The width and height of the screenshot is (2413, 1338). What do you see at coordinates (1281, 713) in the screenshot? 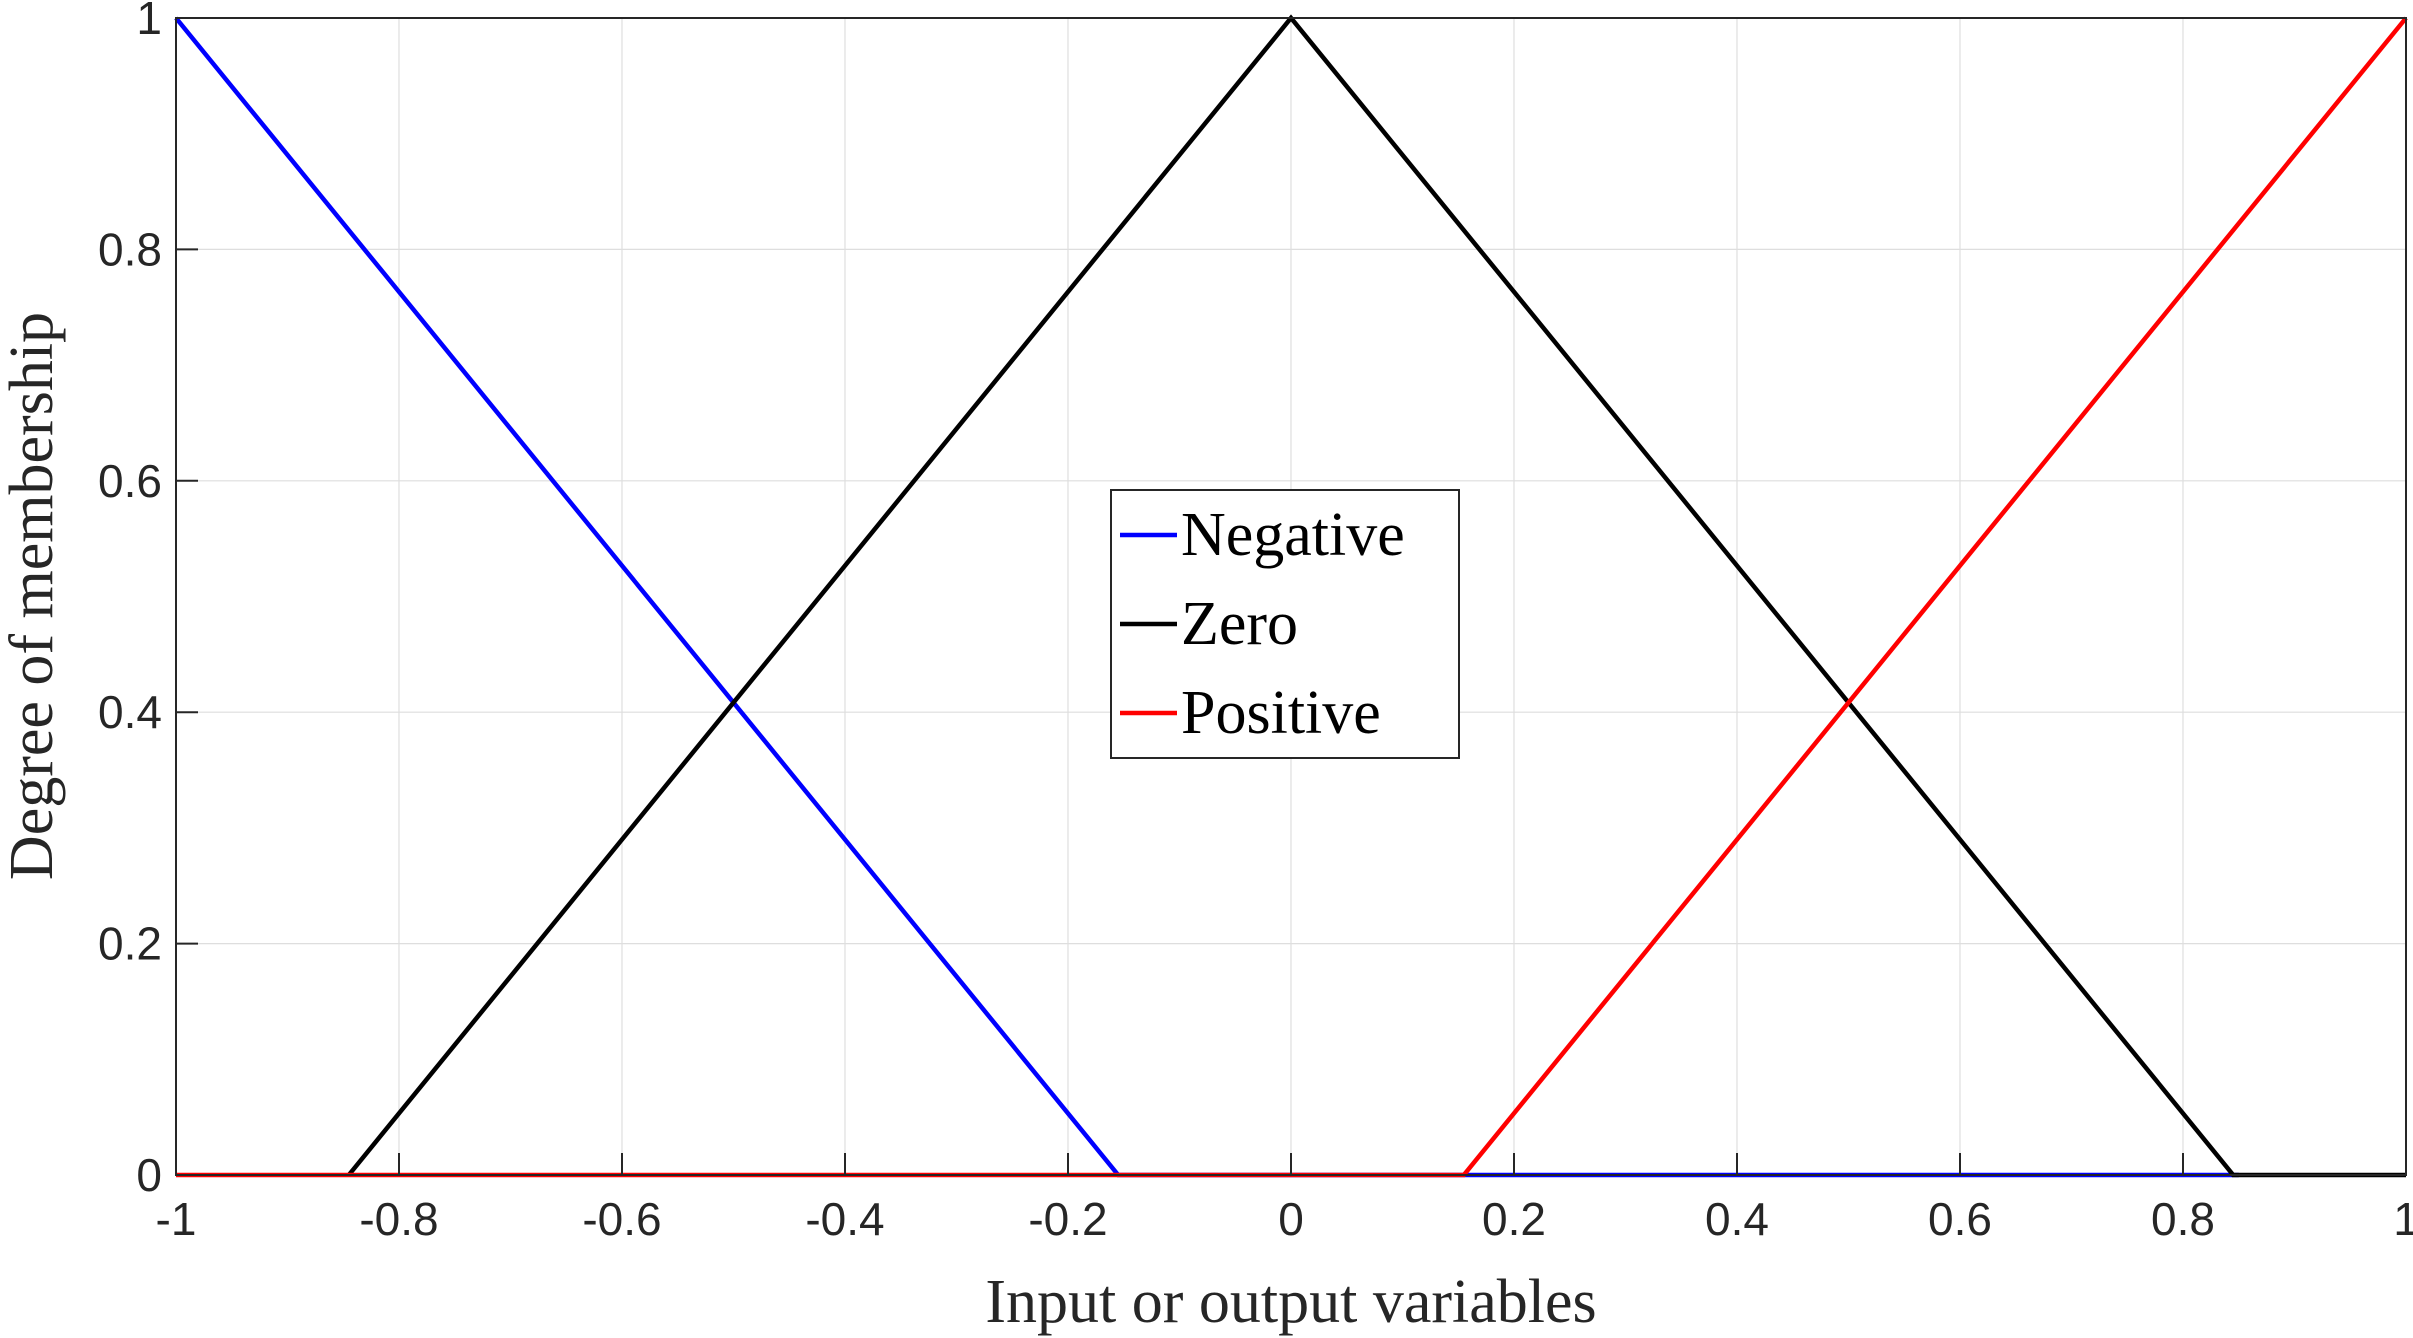
I see `legend-label-positive: Positive` at bounding box center [1281, 713].